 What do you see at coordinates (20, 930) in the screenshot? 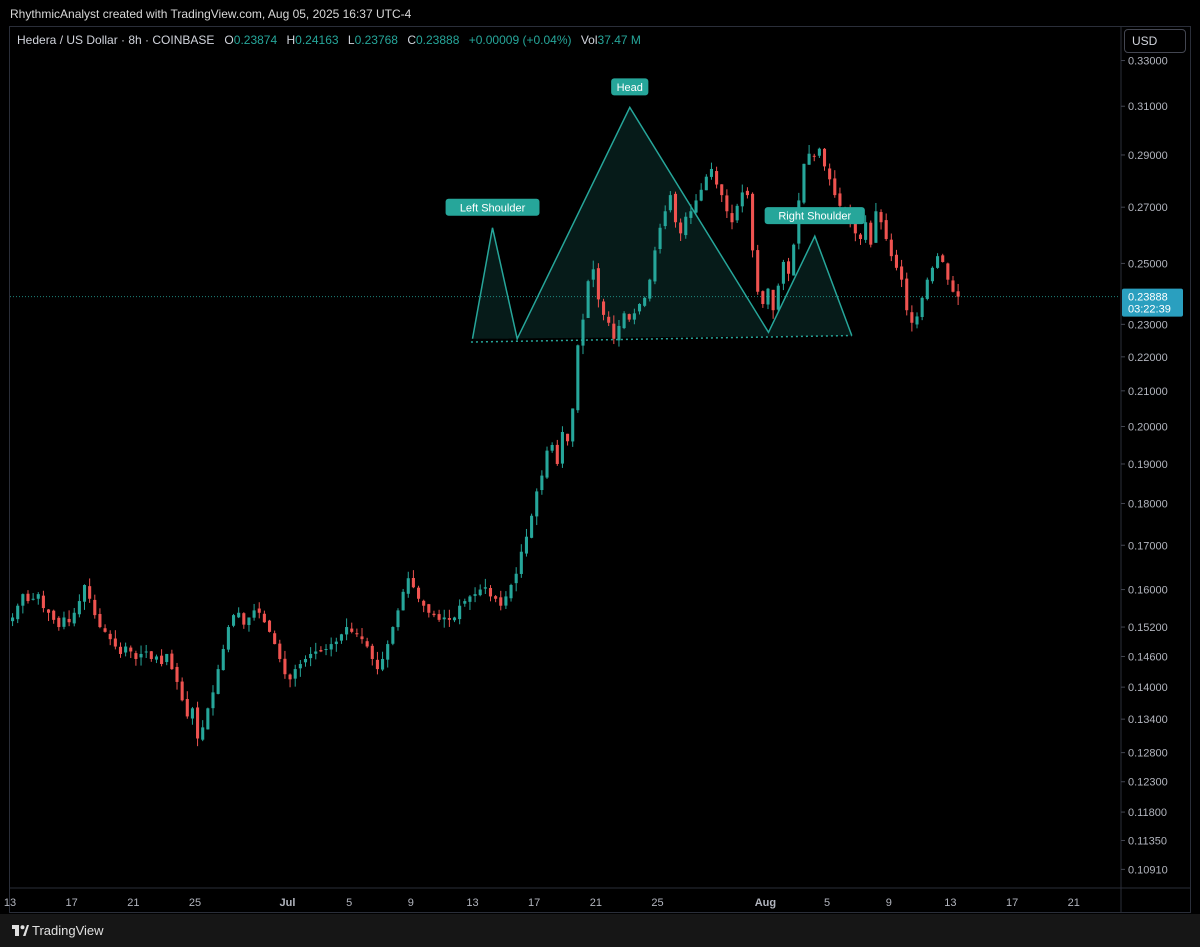
I see `tradingview-logo-icon` at bounding box center [20, 930].